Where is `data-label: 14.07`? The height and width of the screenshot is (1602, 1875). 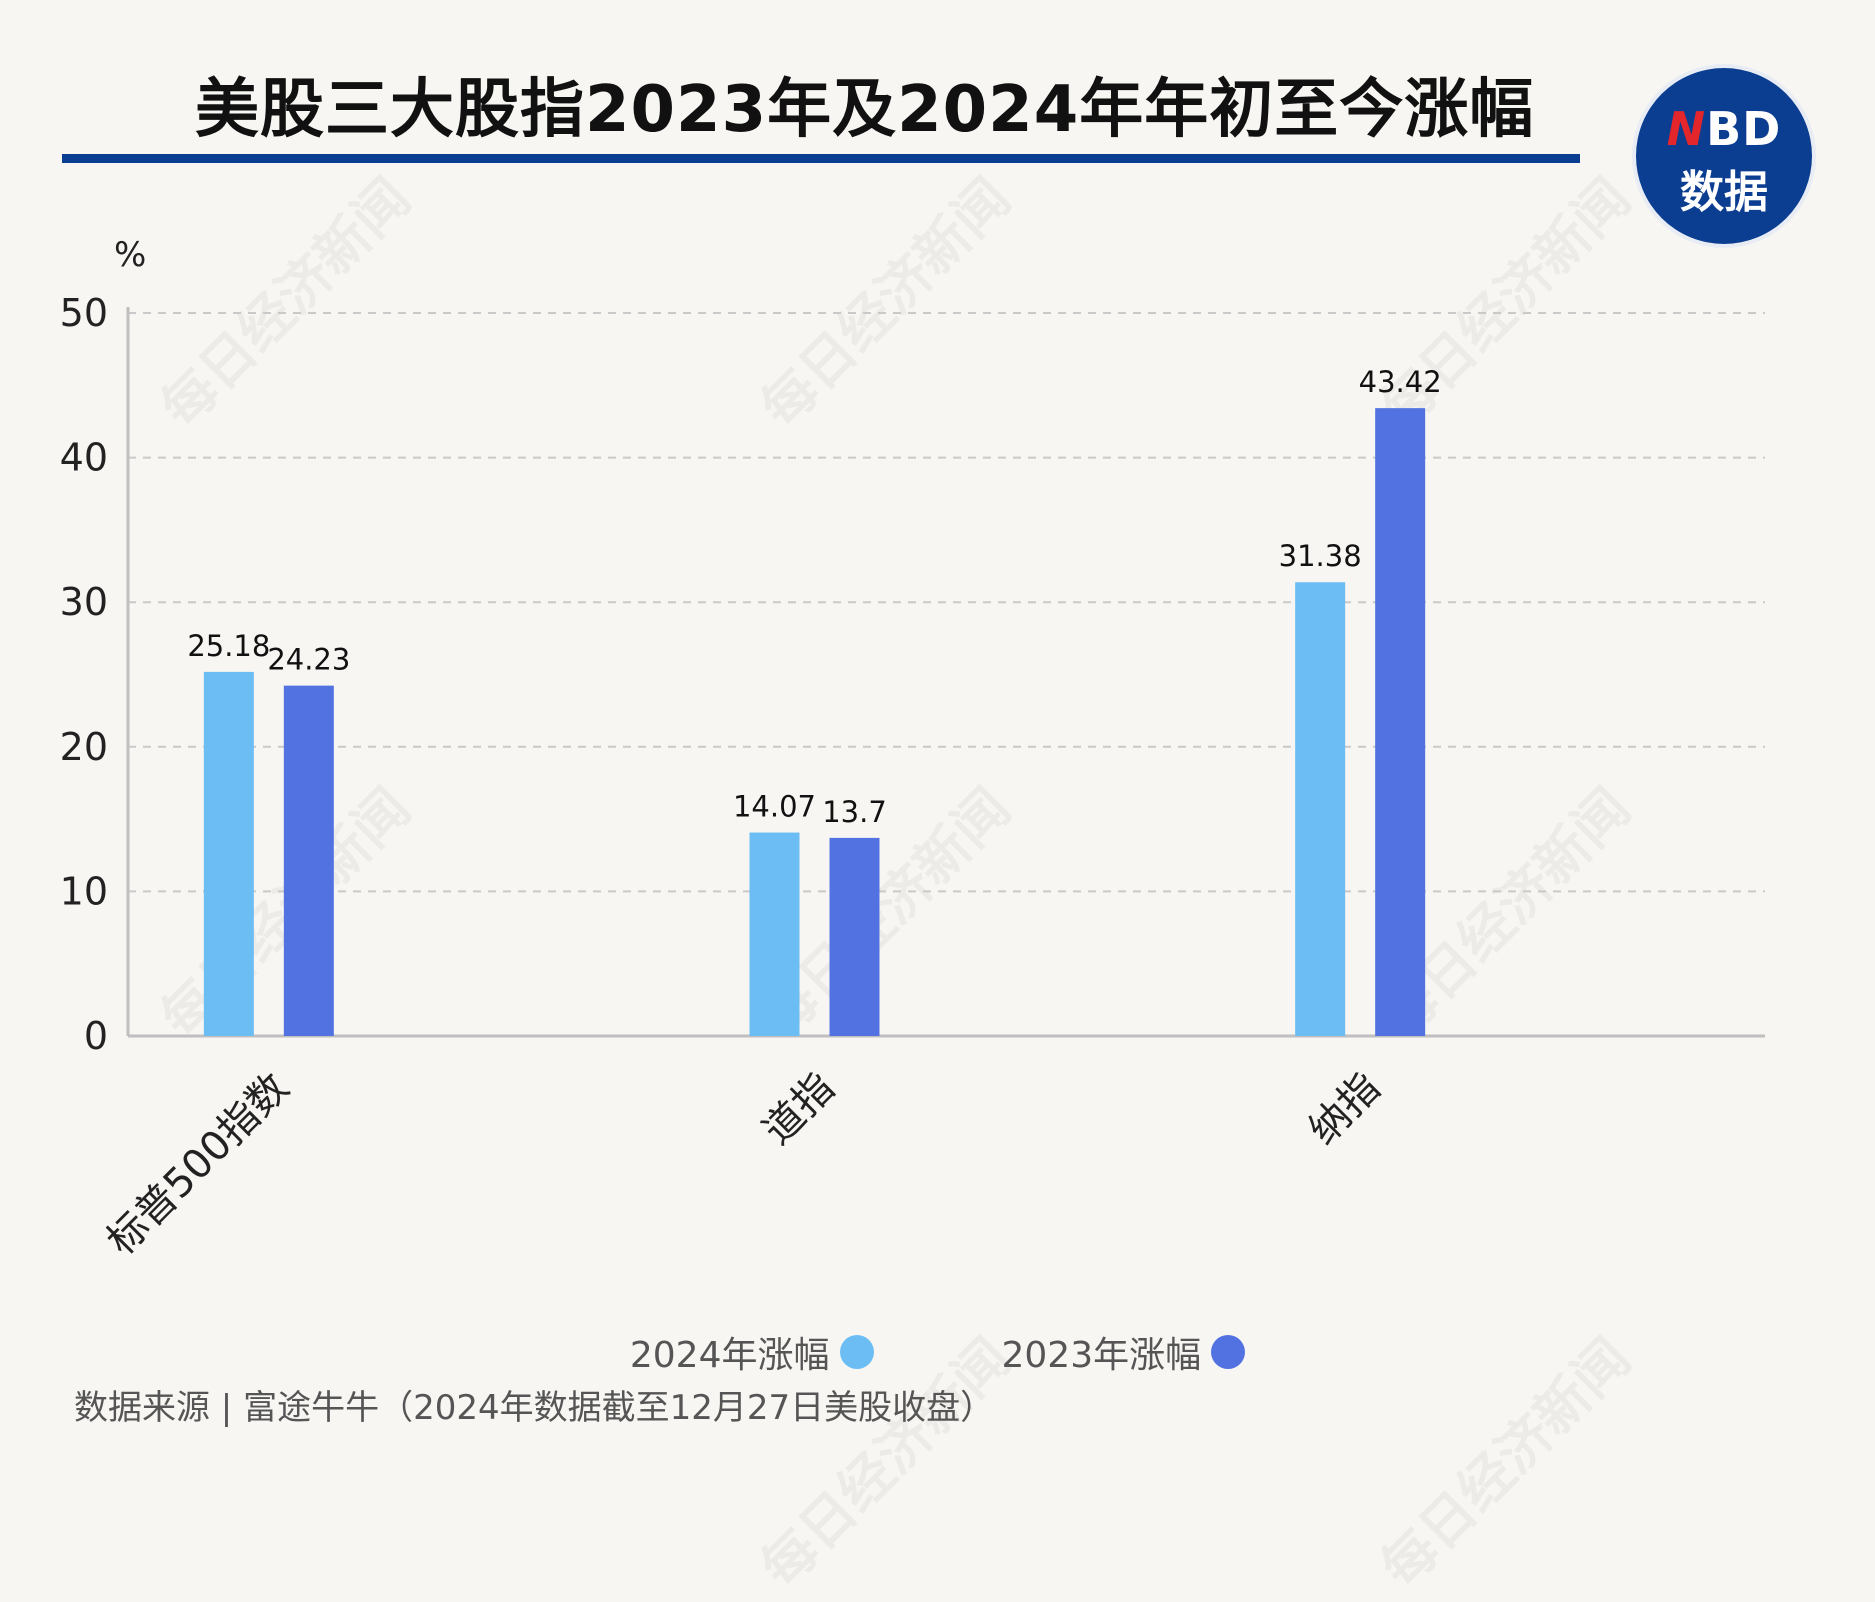
data-label: 14.07 is located at coordinates (774, 807).